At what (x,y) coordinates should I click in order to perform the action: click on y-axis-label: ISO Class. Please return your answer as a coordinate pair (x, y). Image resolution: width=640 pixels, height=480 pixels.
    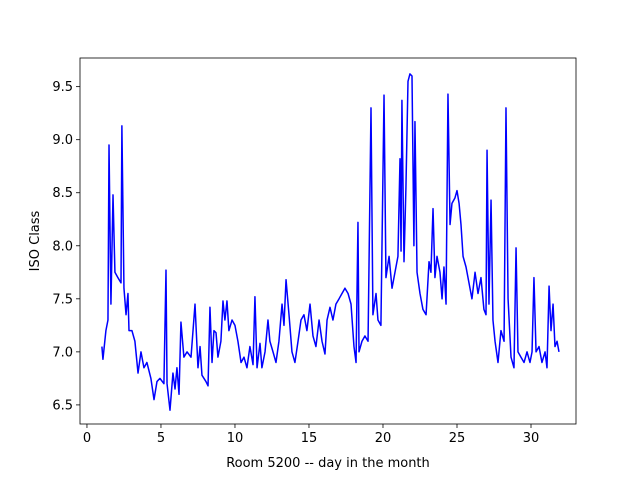
    Looking at the image, I should click on (35, 240).